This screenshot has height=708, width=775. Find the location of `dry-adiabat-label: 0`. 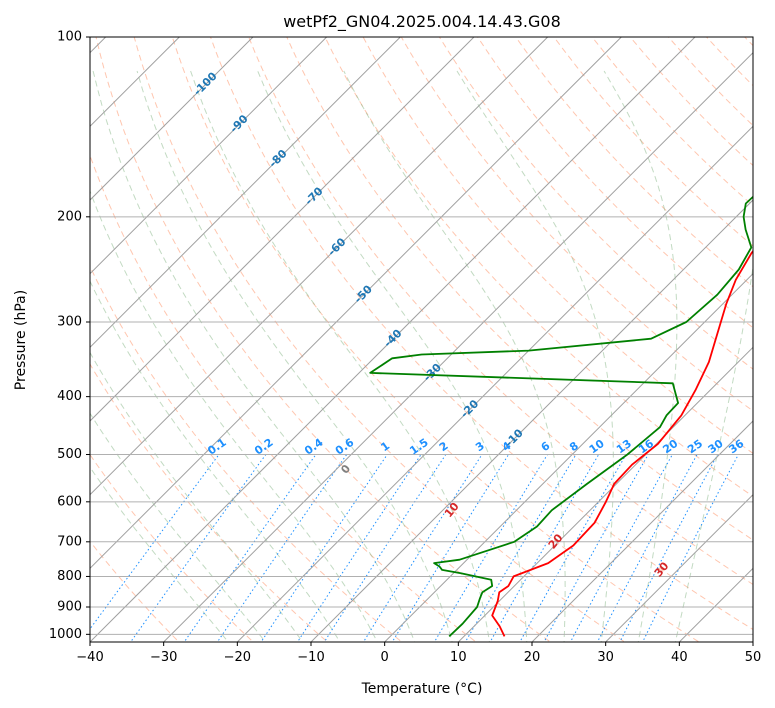

dry-adiabat-label: 0 is located at coordinates (345, 469).